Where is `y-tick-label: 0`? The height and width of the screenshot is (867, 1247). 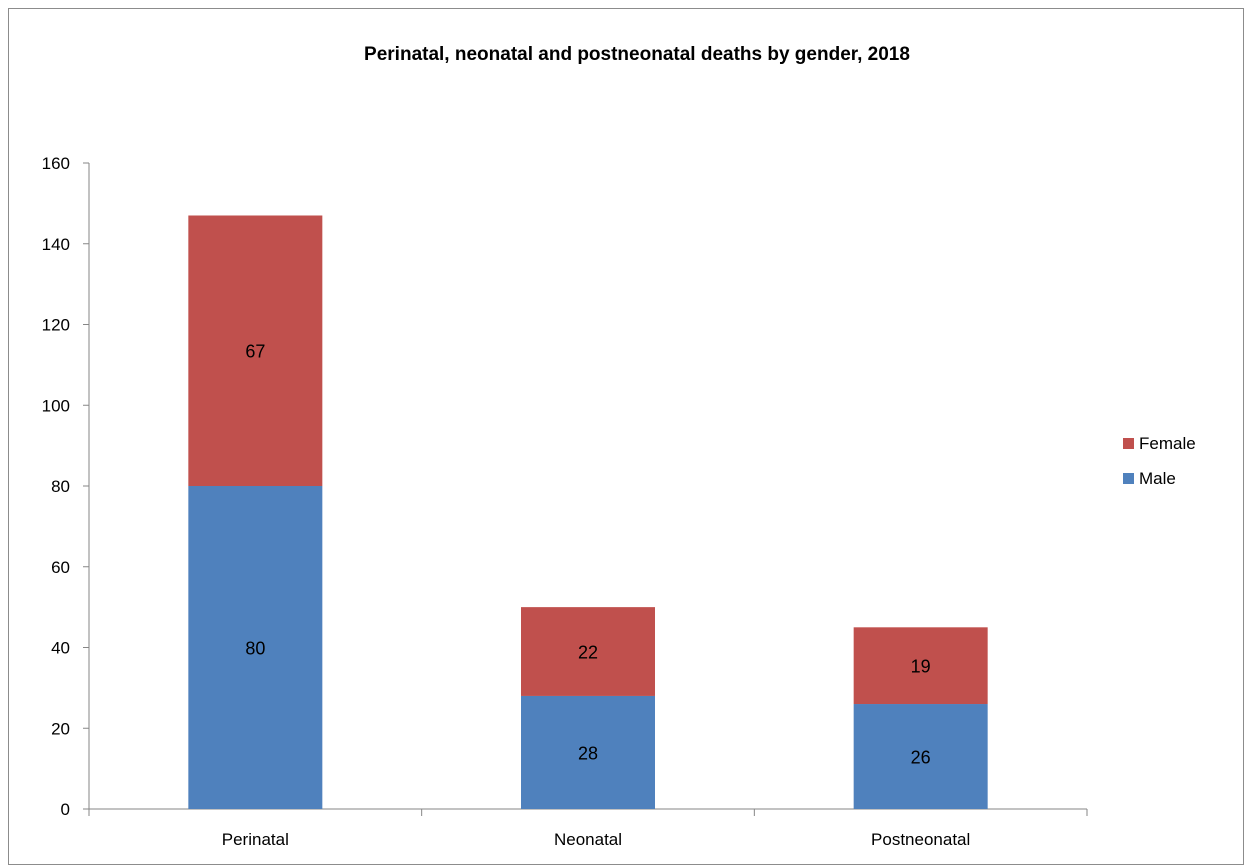
y-tick-label: 0 is located at coordinates (65, 809).